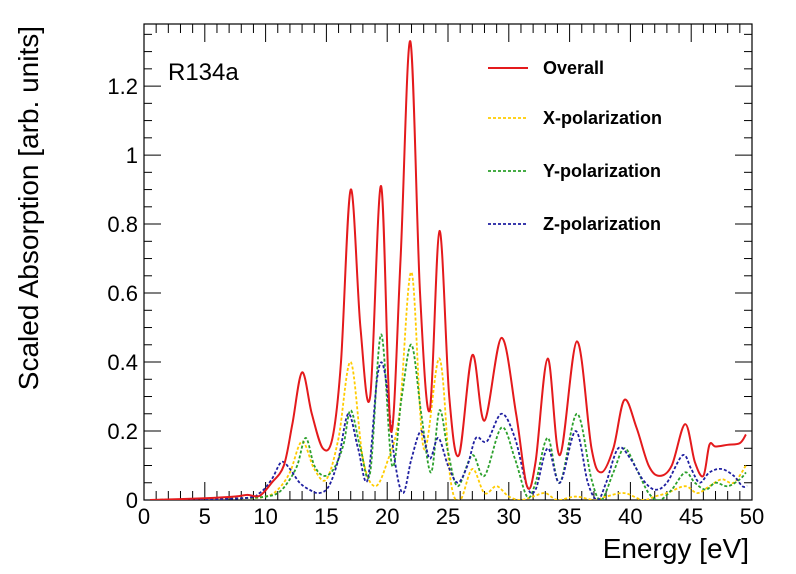 Image resolution: width=796 pixels, height=574 pixels. Describe the element at coordinates (265, 516) in the screenshot. I see `x-tick-label: 10` at that location.